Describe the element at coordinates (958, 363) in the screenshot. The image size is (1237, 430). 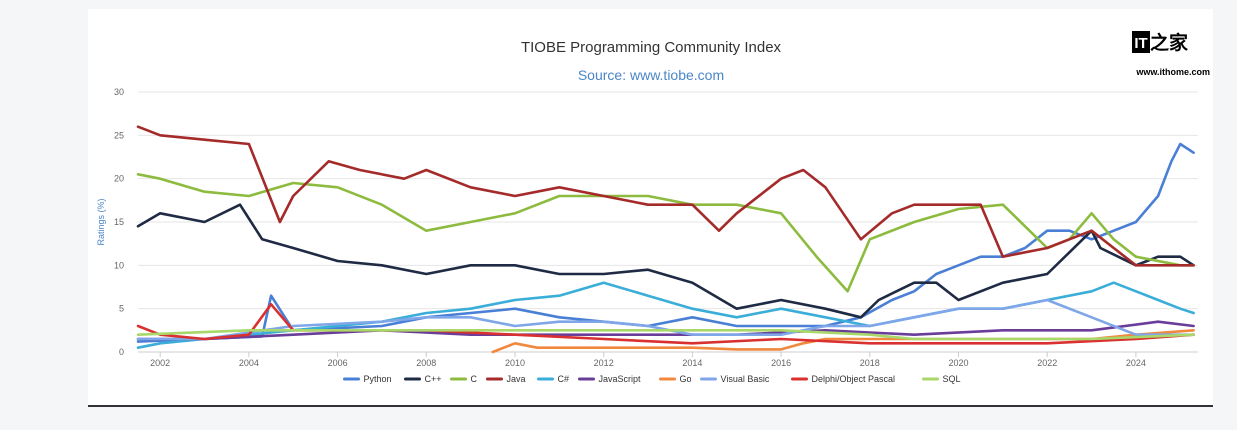
I see `x-tick-label: 2020` at that location.